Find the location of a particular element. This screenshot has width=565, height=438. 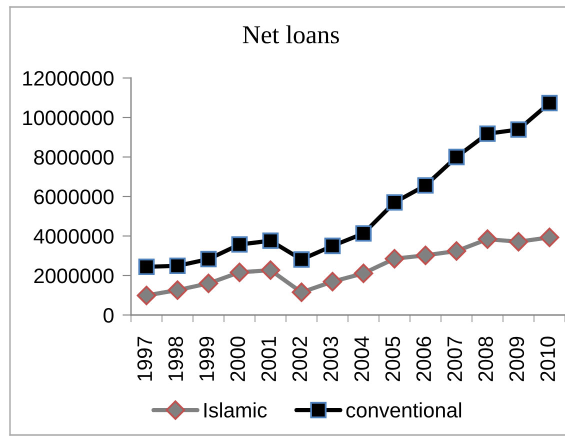

legend-label: Islamic is located at coordinates (235, 410).